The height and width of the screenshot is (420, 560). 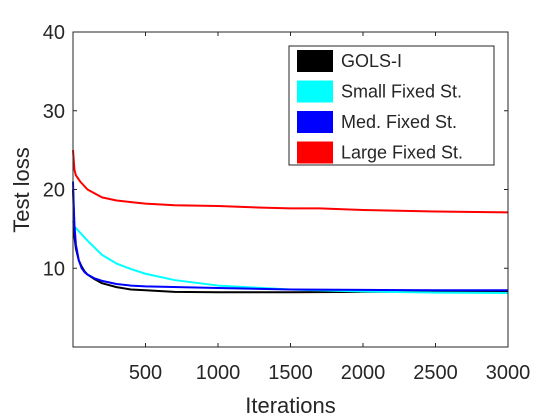 I want to click on x-tick-label: 2000, so click(x=363, y=373).